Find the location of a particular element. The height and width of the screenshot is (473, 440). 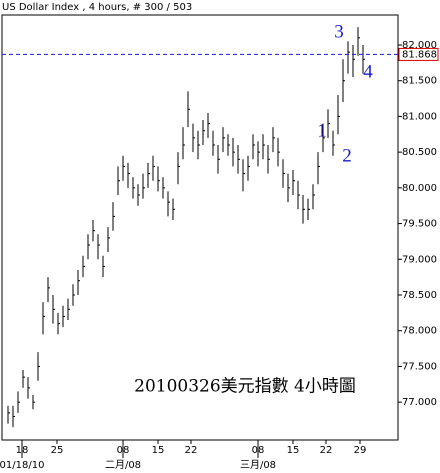

chart-title: US Dollar Index , 4 hours, # 300 / 503 is located at coordinates (97, 7).